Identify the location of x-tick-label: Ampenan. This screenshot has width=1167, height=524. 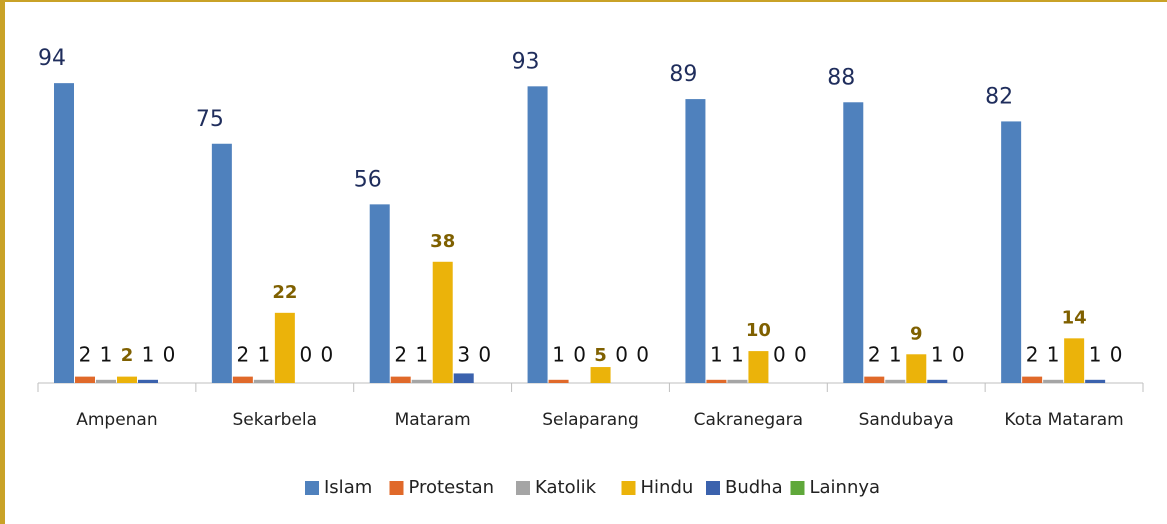
(116, 420).